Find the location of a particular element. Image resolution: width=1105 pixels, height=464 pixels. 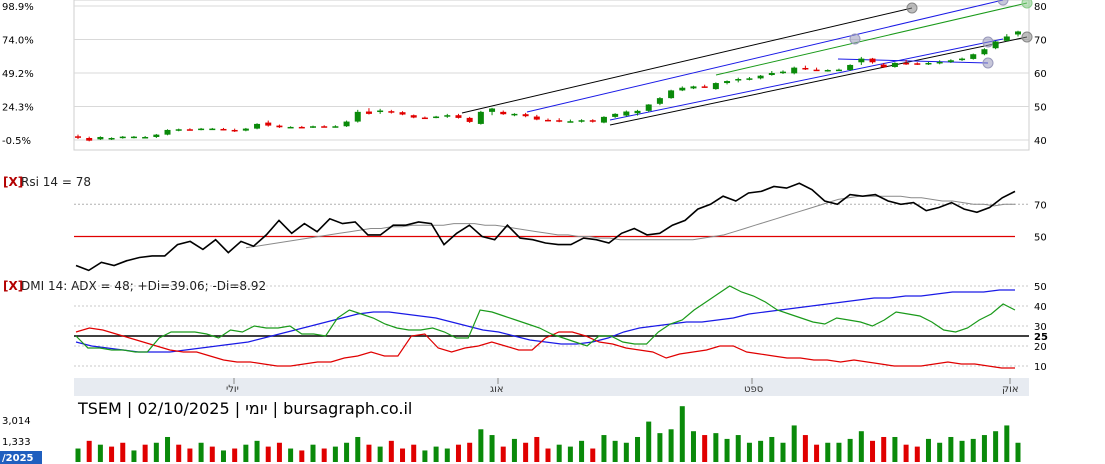

dmi-tick: 30 is located at coordinates (1040, 327).